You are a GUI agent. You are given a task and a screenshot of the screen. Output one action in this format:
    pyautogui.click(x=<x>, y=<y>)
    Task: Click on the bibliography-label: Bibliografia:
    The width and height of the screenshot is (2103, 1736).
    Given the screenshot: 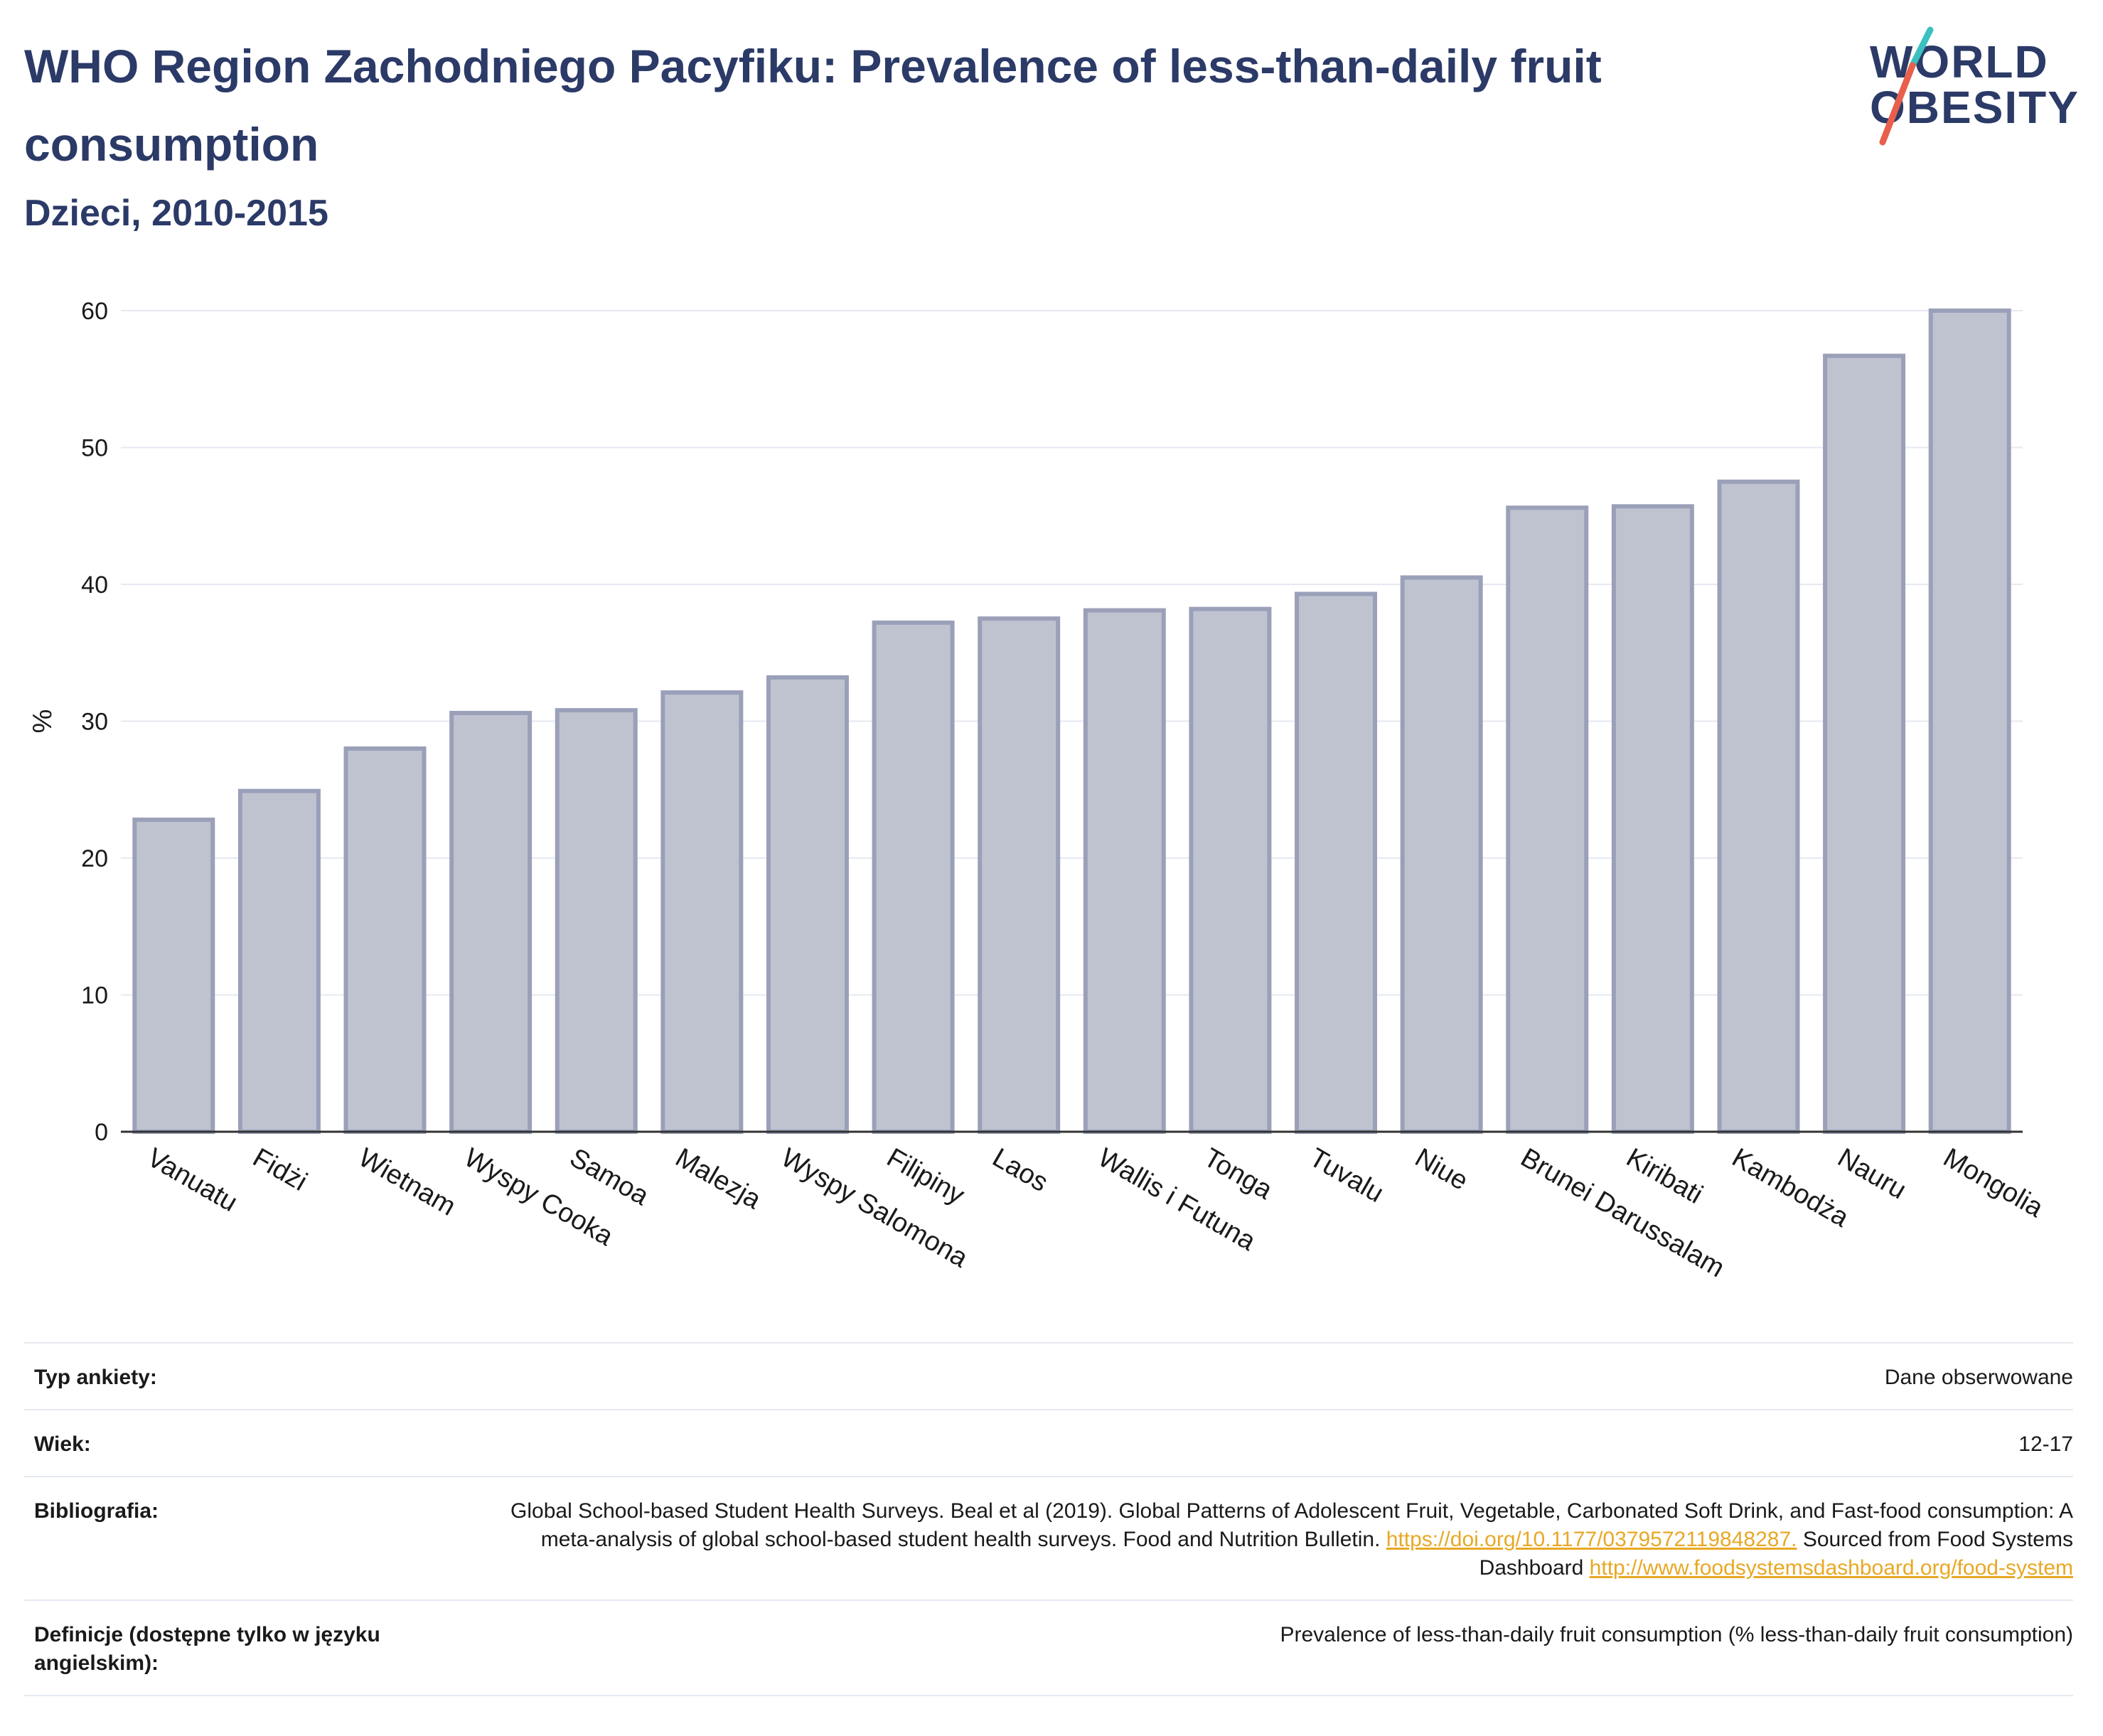 What is the action you would take?
    pyautogui.click(x=96, y=1511)
    